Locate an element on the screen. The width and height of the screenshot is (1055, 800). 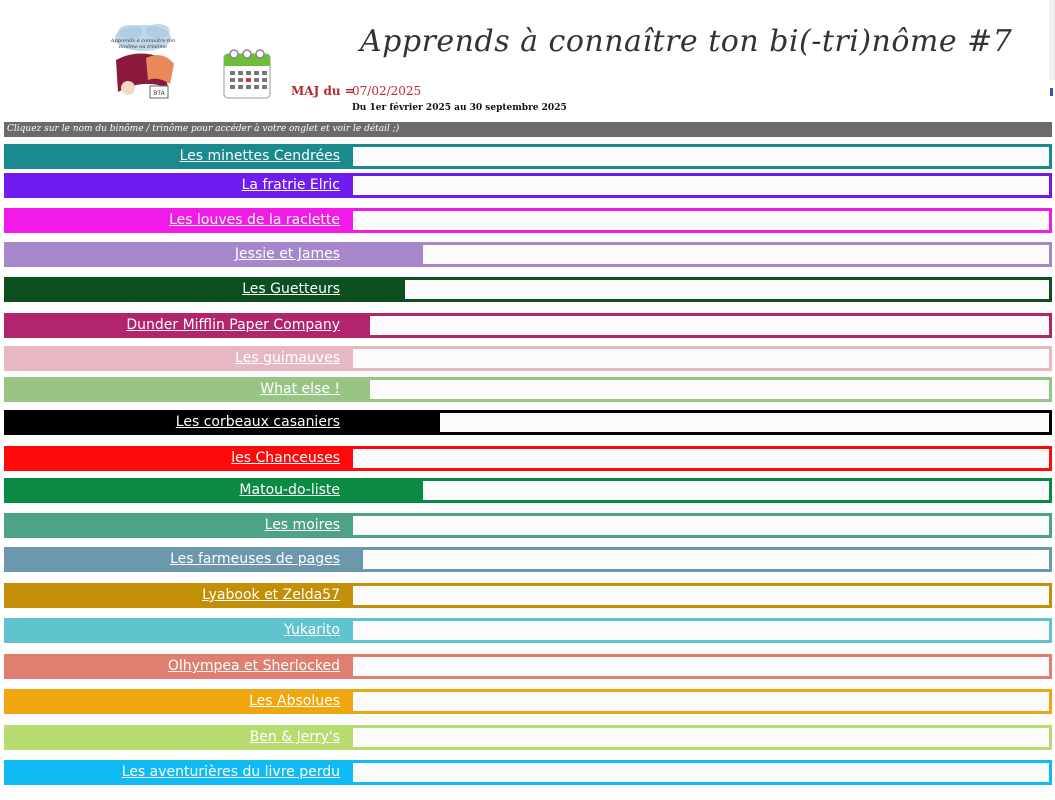
adjacent-column-edge is located at coordinates (1052, 40).